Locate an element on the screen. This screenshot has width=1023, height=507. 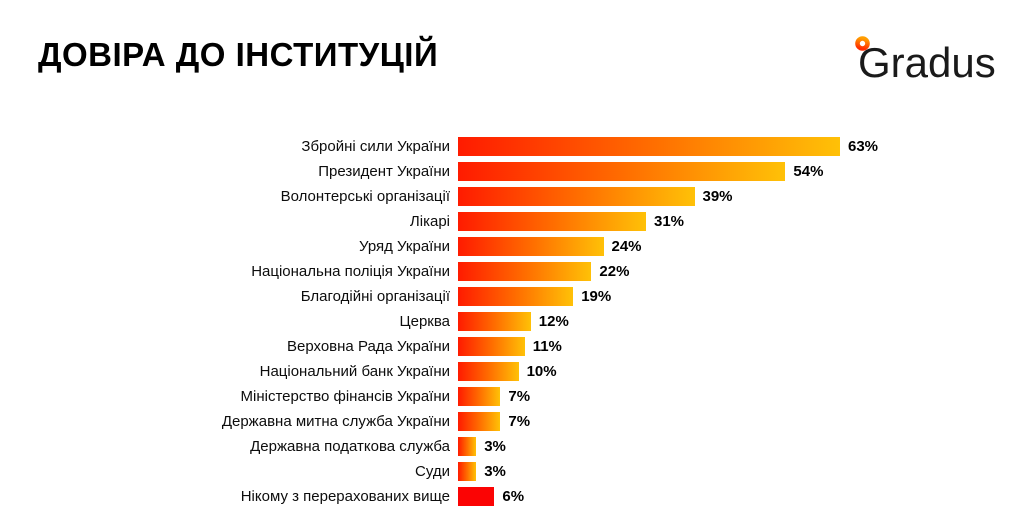
bar-label: Національна поліція України is located at coordinates (350, 271).